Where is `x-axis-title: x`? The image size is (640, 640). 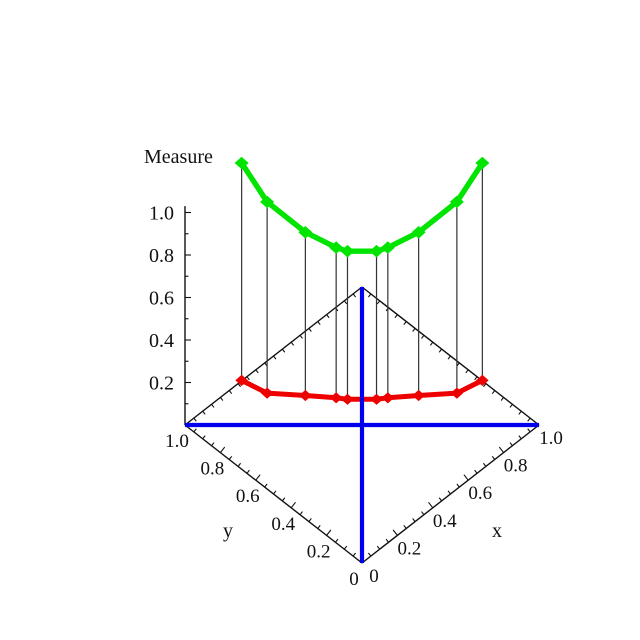 x-axis-title: x is located at coordinates (497, 531).